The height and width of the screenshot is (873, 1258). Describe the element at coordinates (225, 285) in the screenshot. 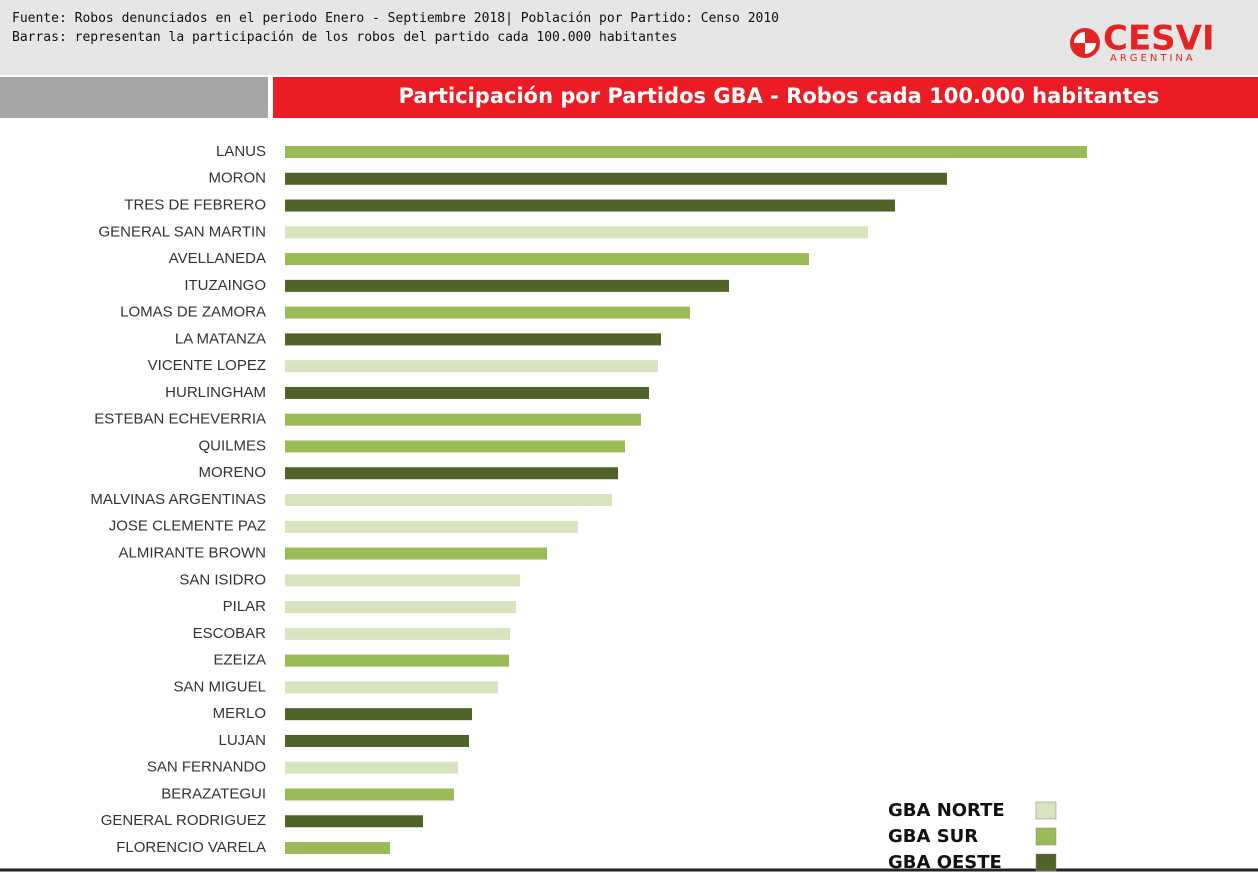

I see `category-label: ITUZAINGO` at that location.